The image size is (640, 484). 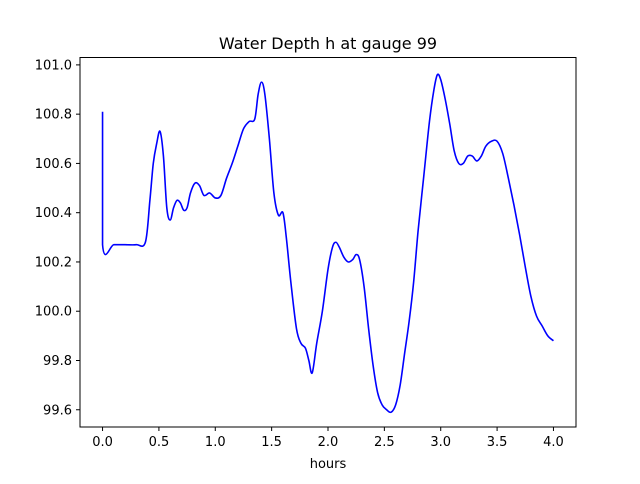 What do you see at coordinates (553, 442) in the screenshot?
I see `x-tick-label: 4.0` at bounding box center [553, 442].